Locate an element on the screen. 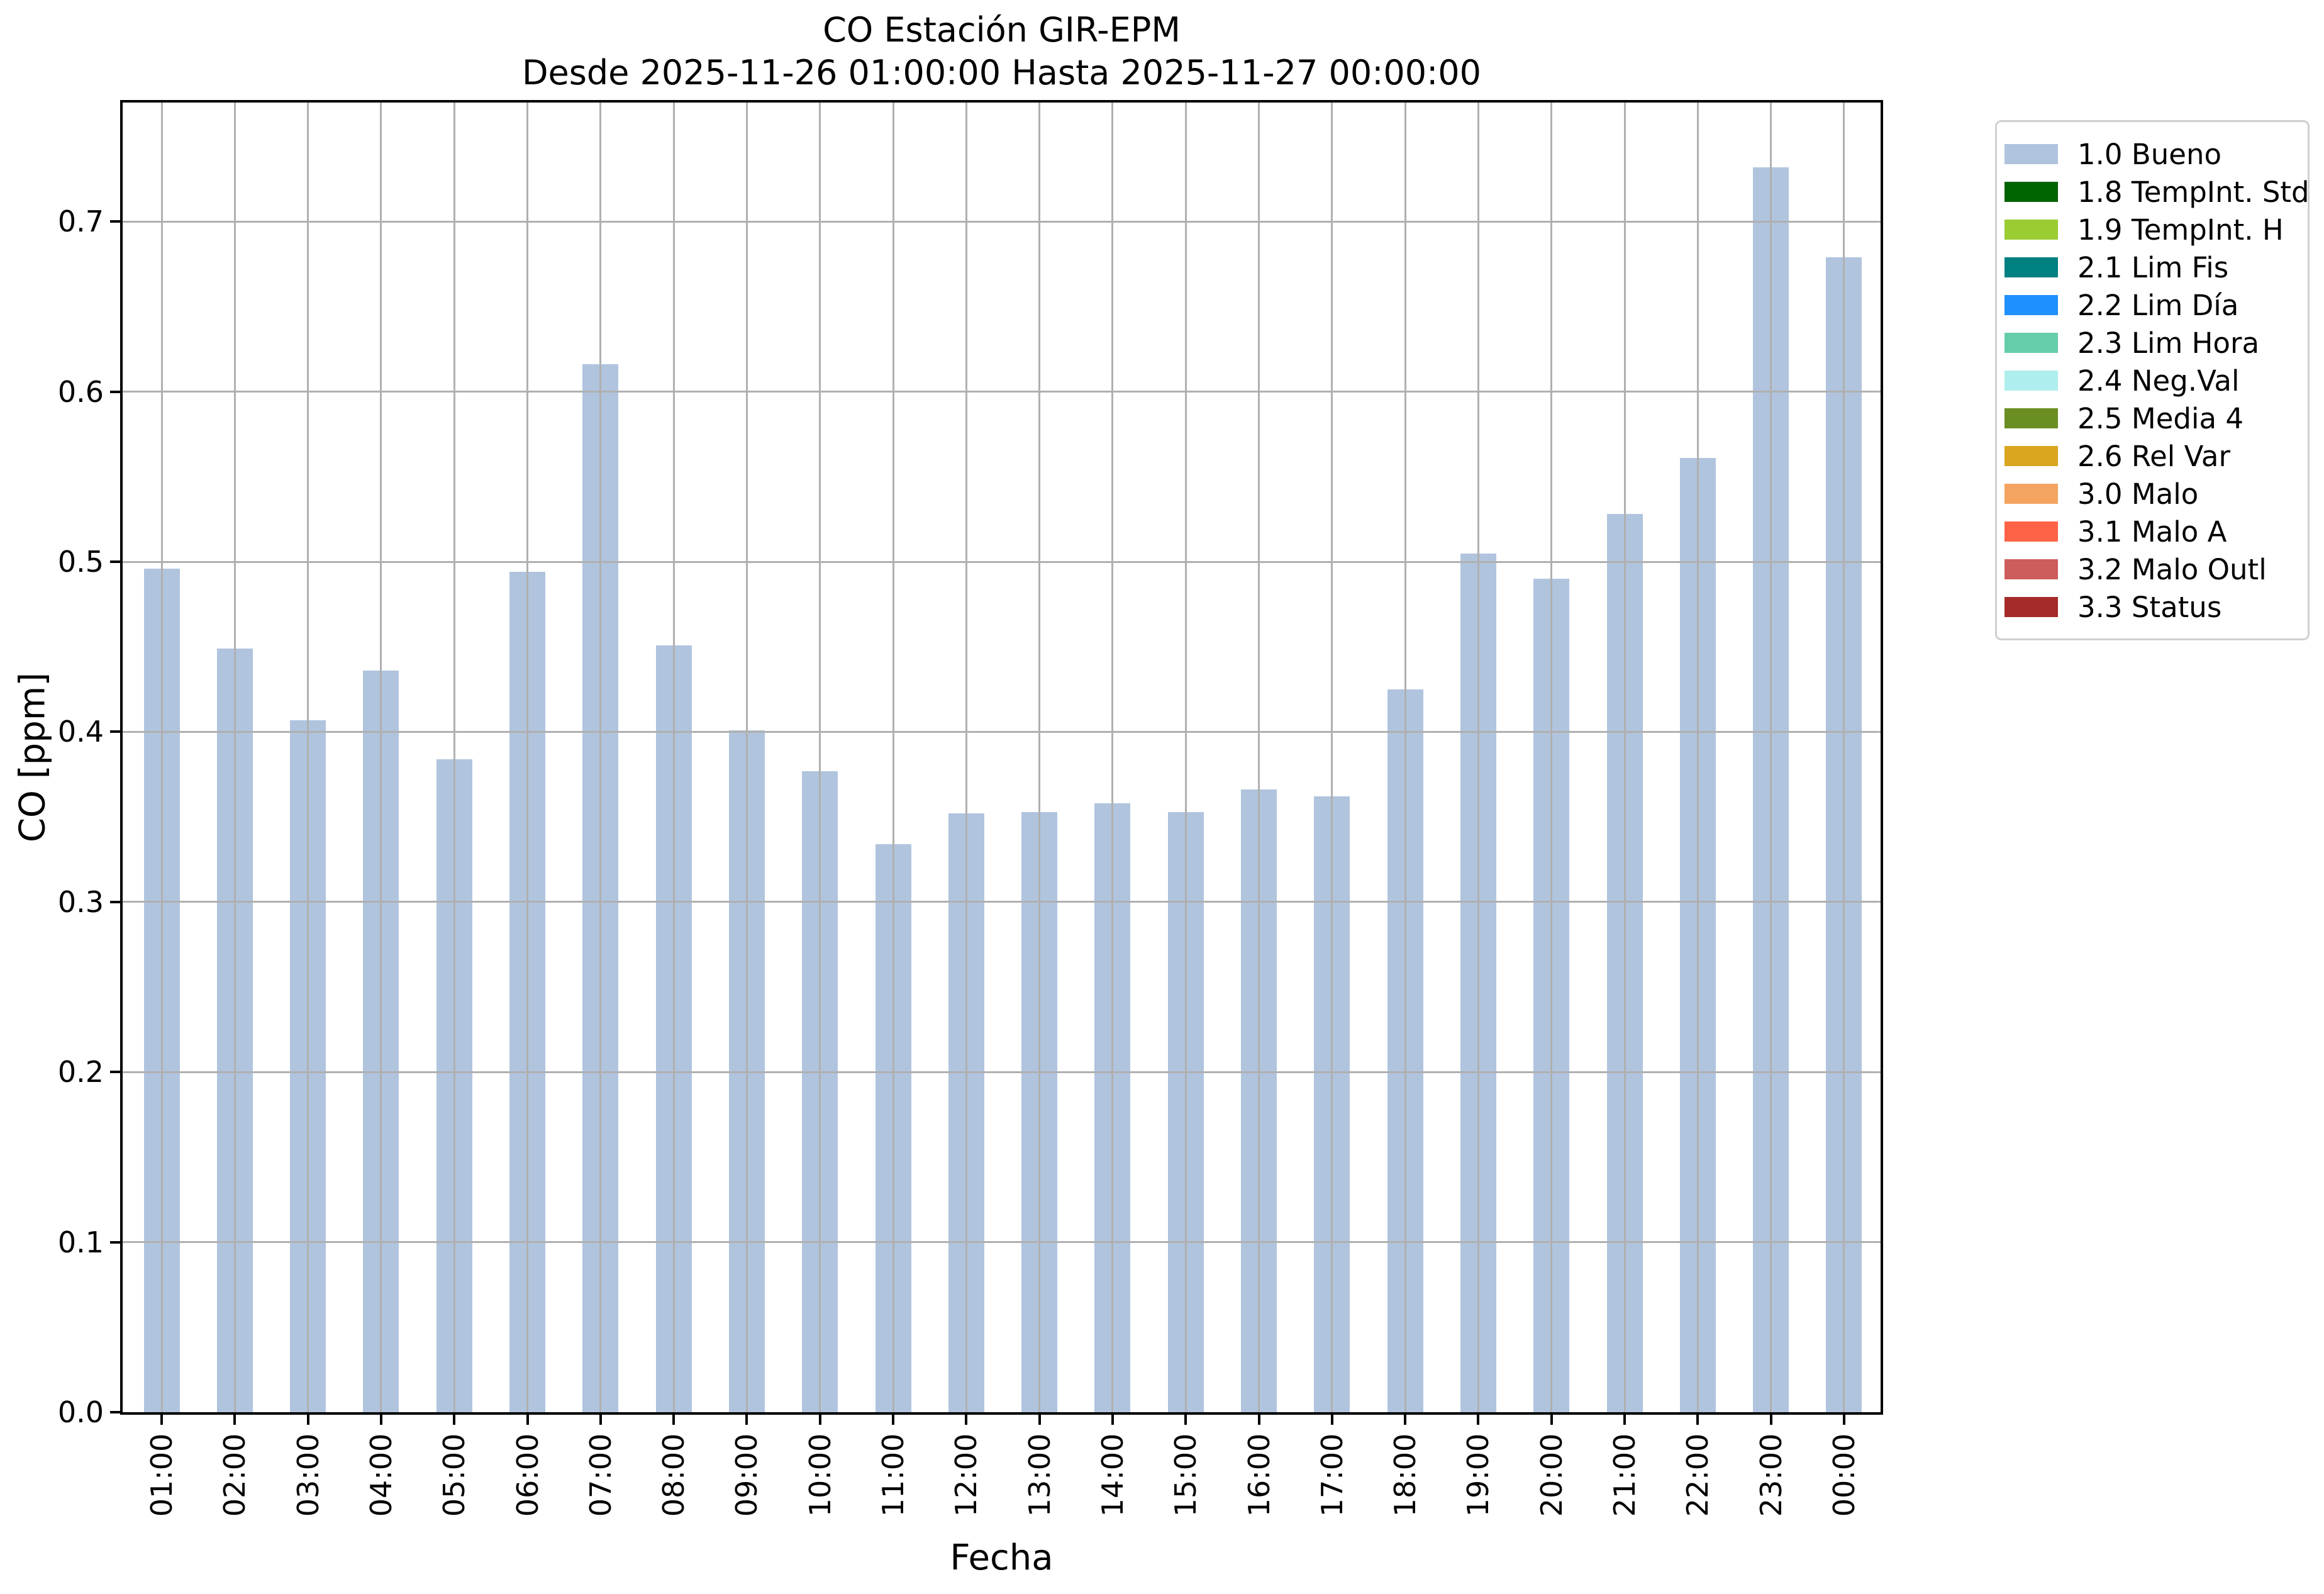 The image size is (2324, 1594). legend-label: 2.6 Rel Var is located at coordinates (2153, 456).